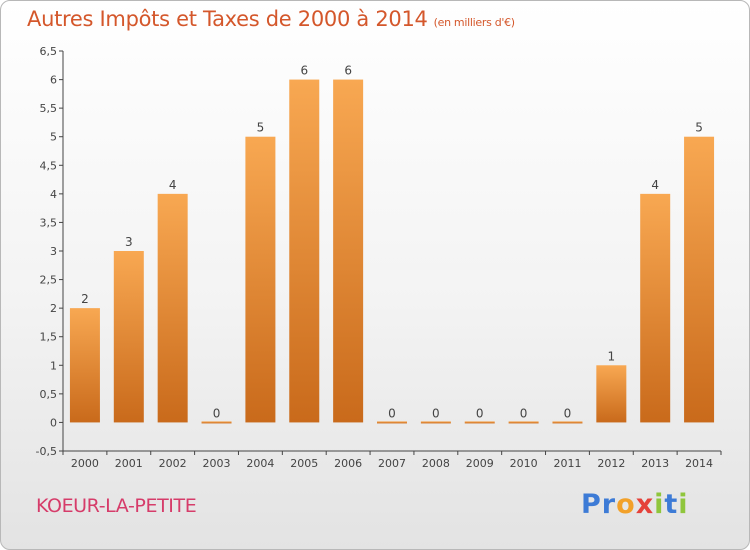 The image size is (750, 550). I want to click on bar-2009, so click(479, 422).